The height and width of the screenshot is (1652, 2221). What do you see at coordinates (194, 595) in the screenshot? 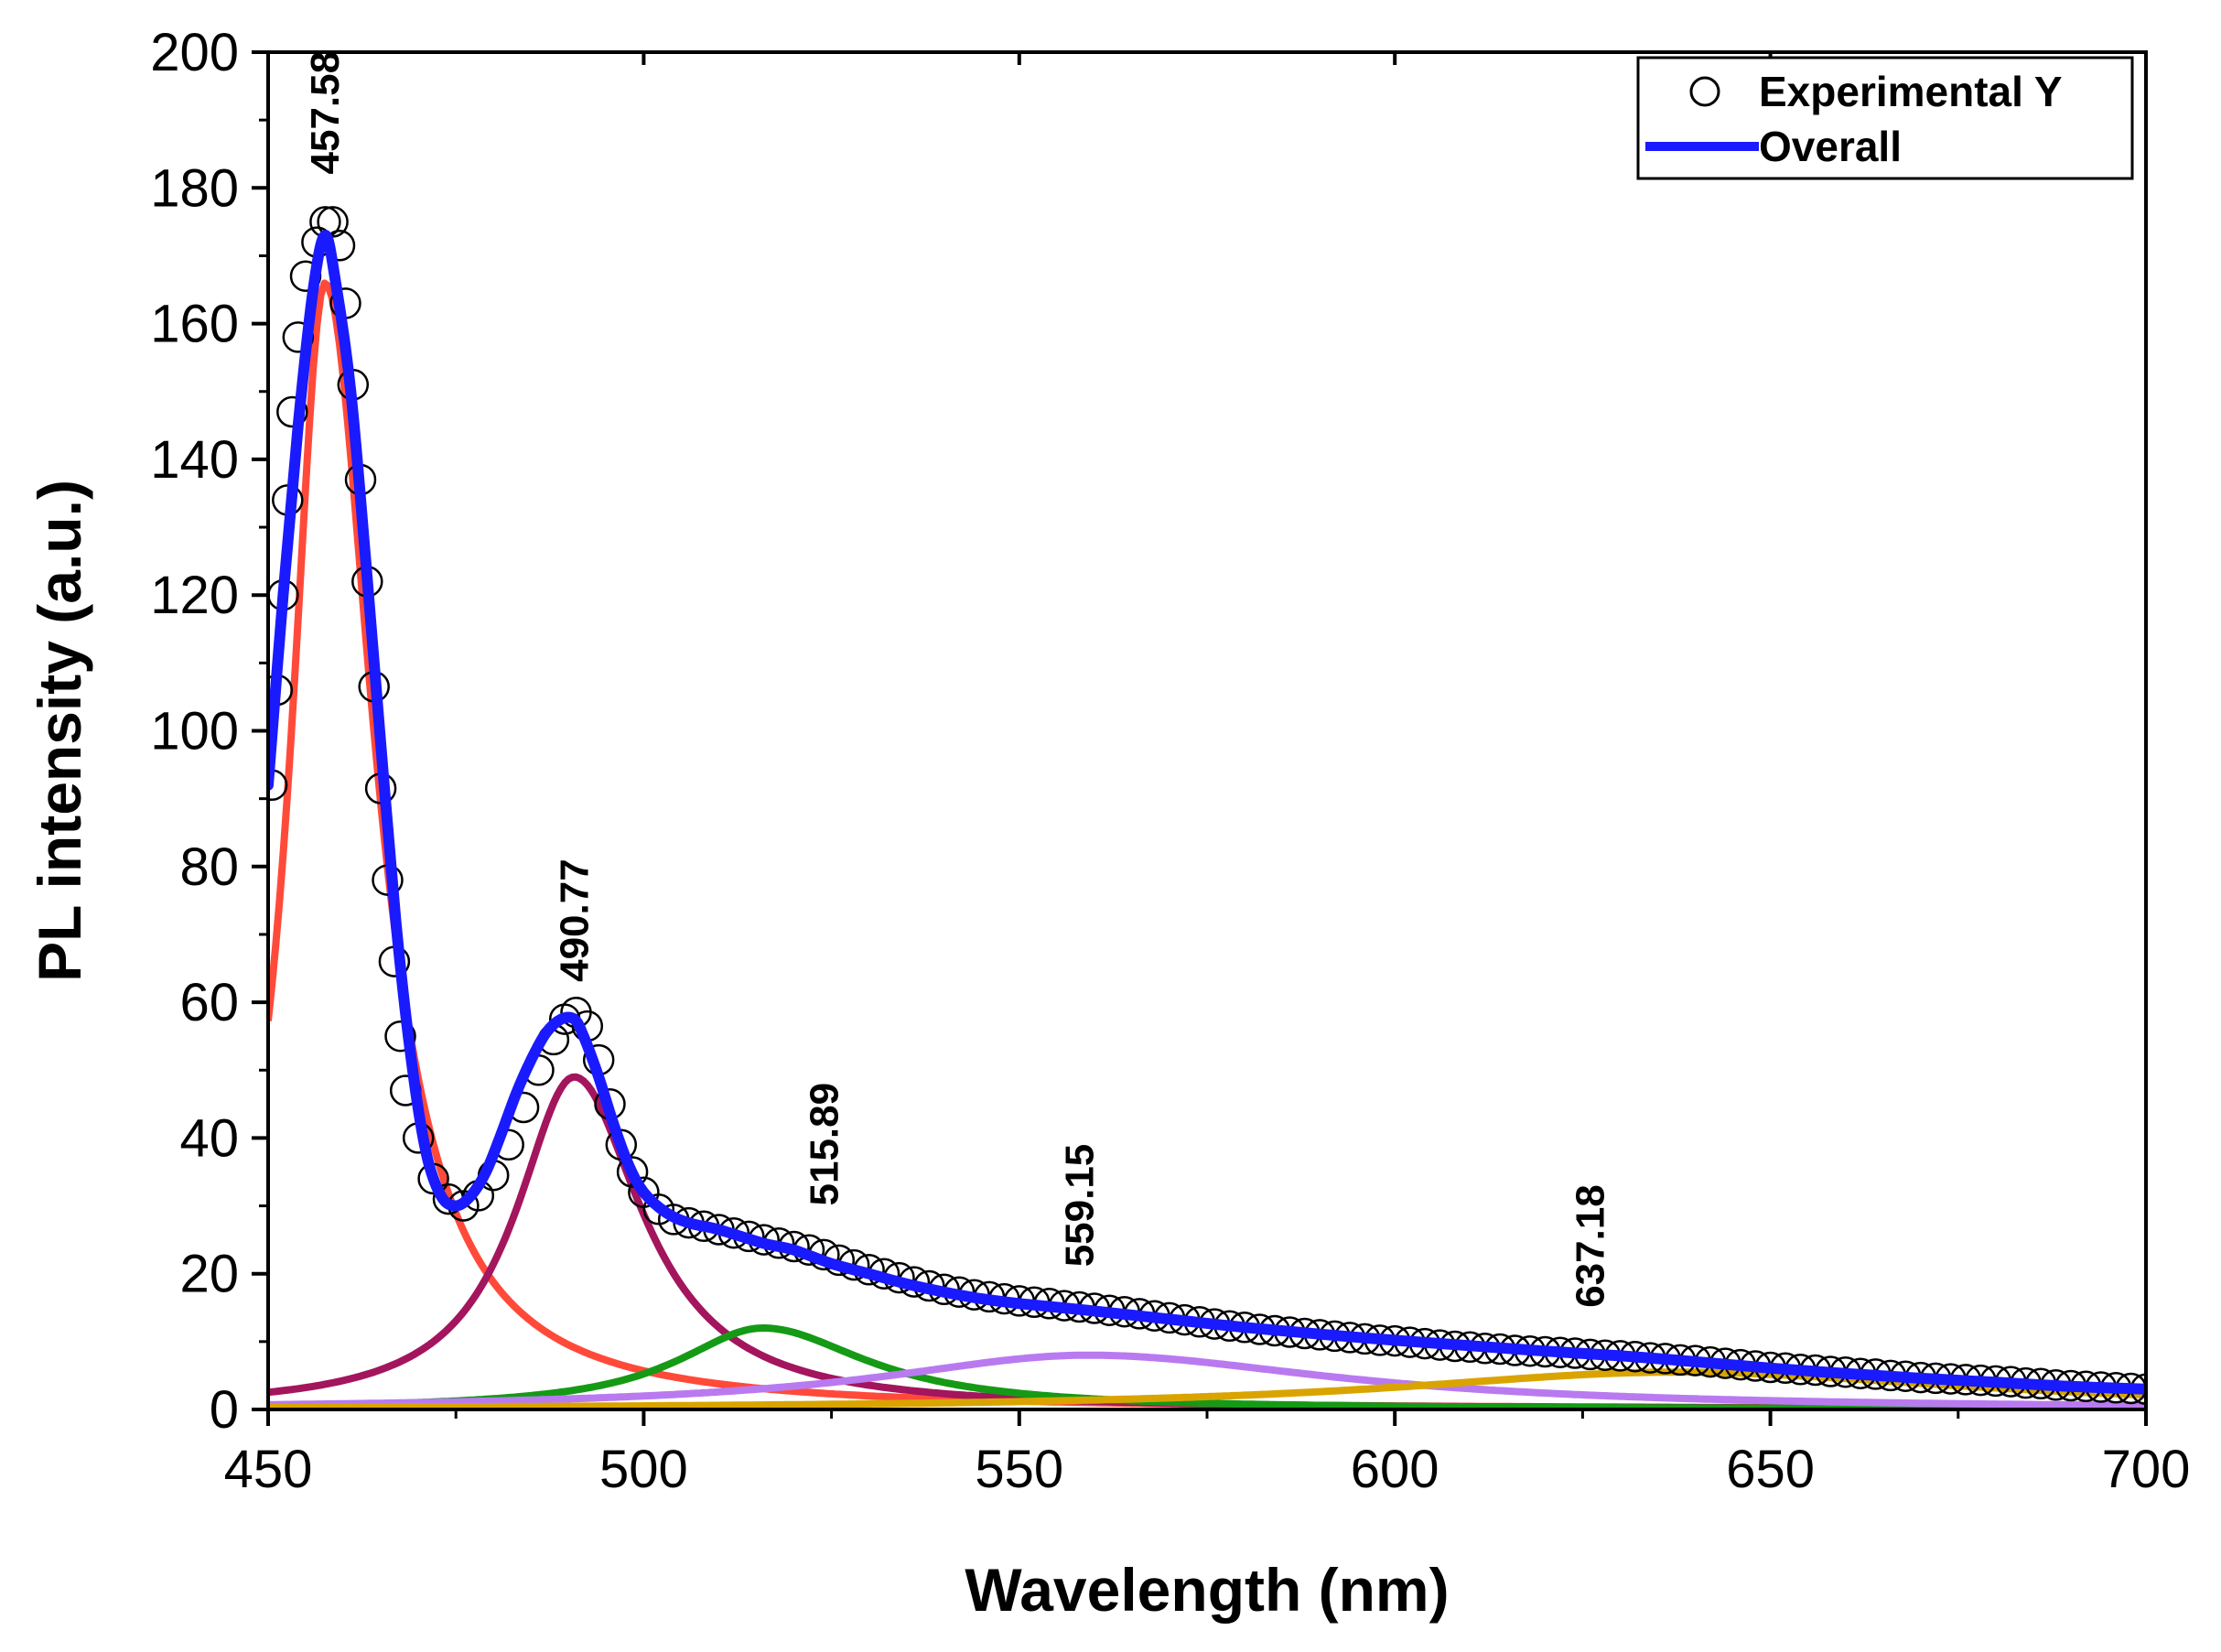
I see `y-tick-label: 120` at bounding box center [194, 595].